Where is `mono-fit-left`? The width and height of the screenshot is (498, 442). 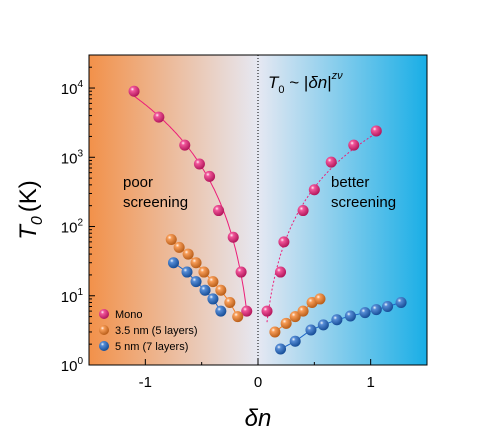
mono-fit-left is located at coordinates (189, 203).